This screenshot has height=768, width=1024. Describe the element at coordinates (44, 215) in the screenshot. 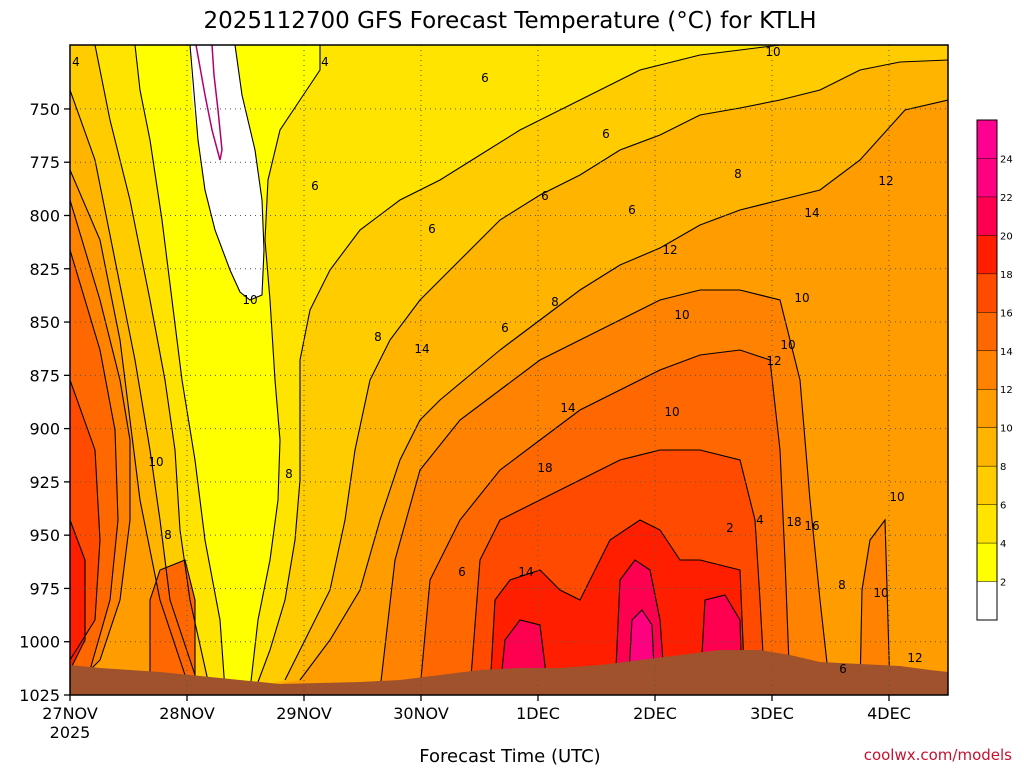

I see `y-tick-label: 800` at that location.